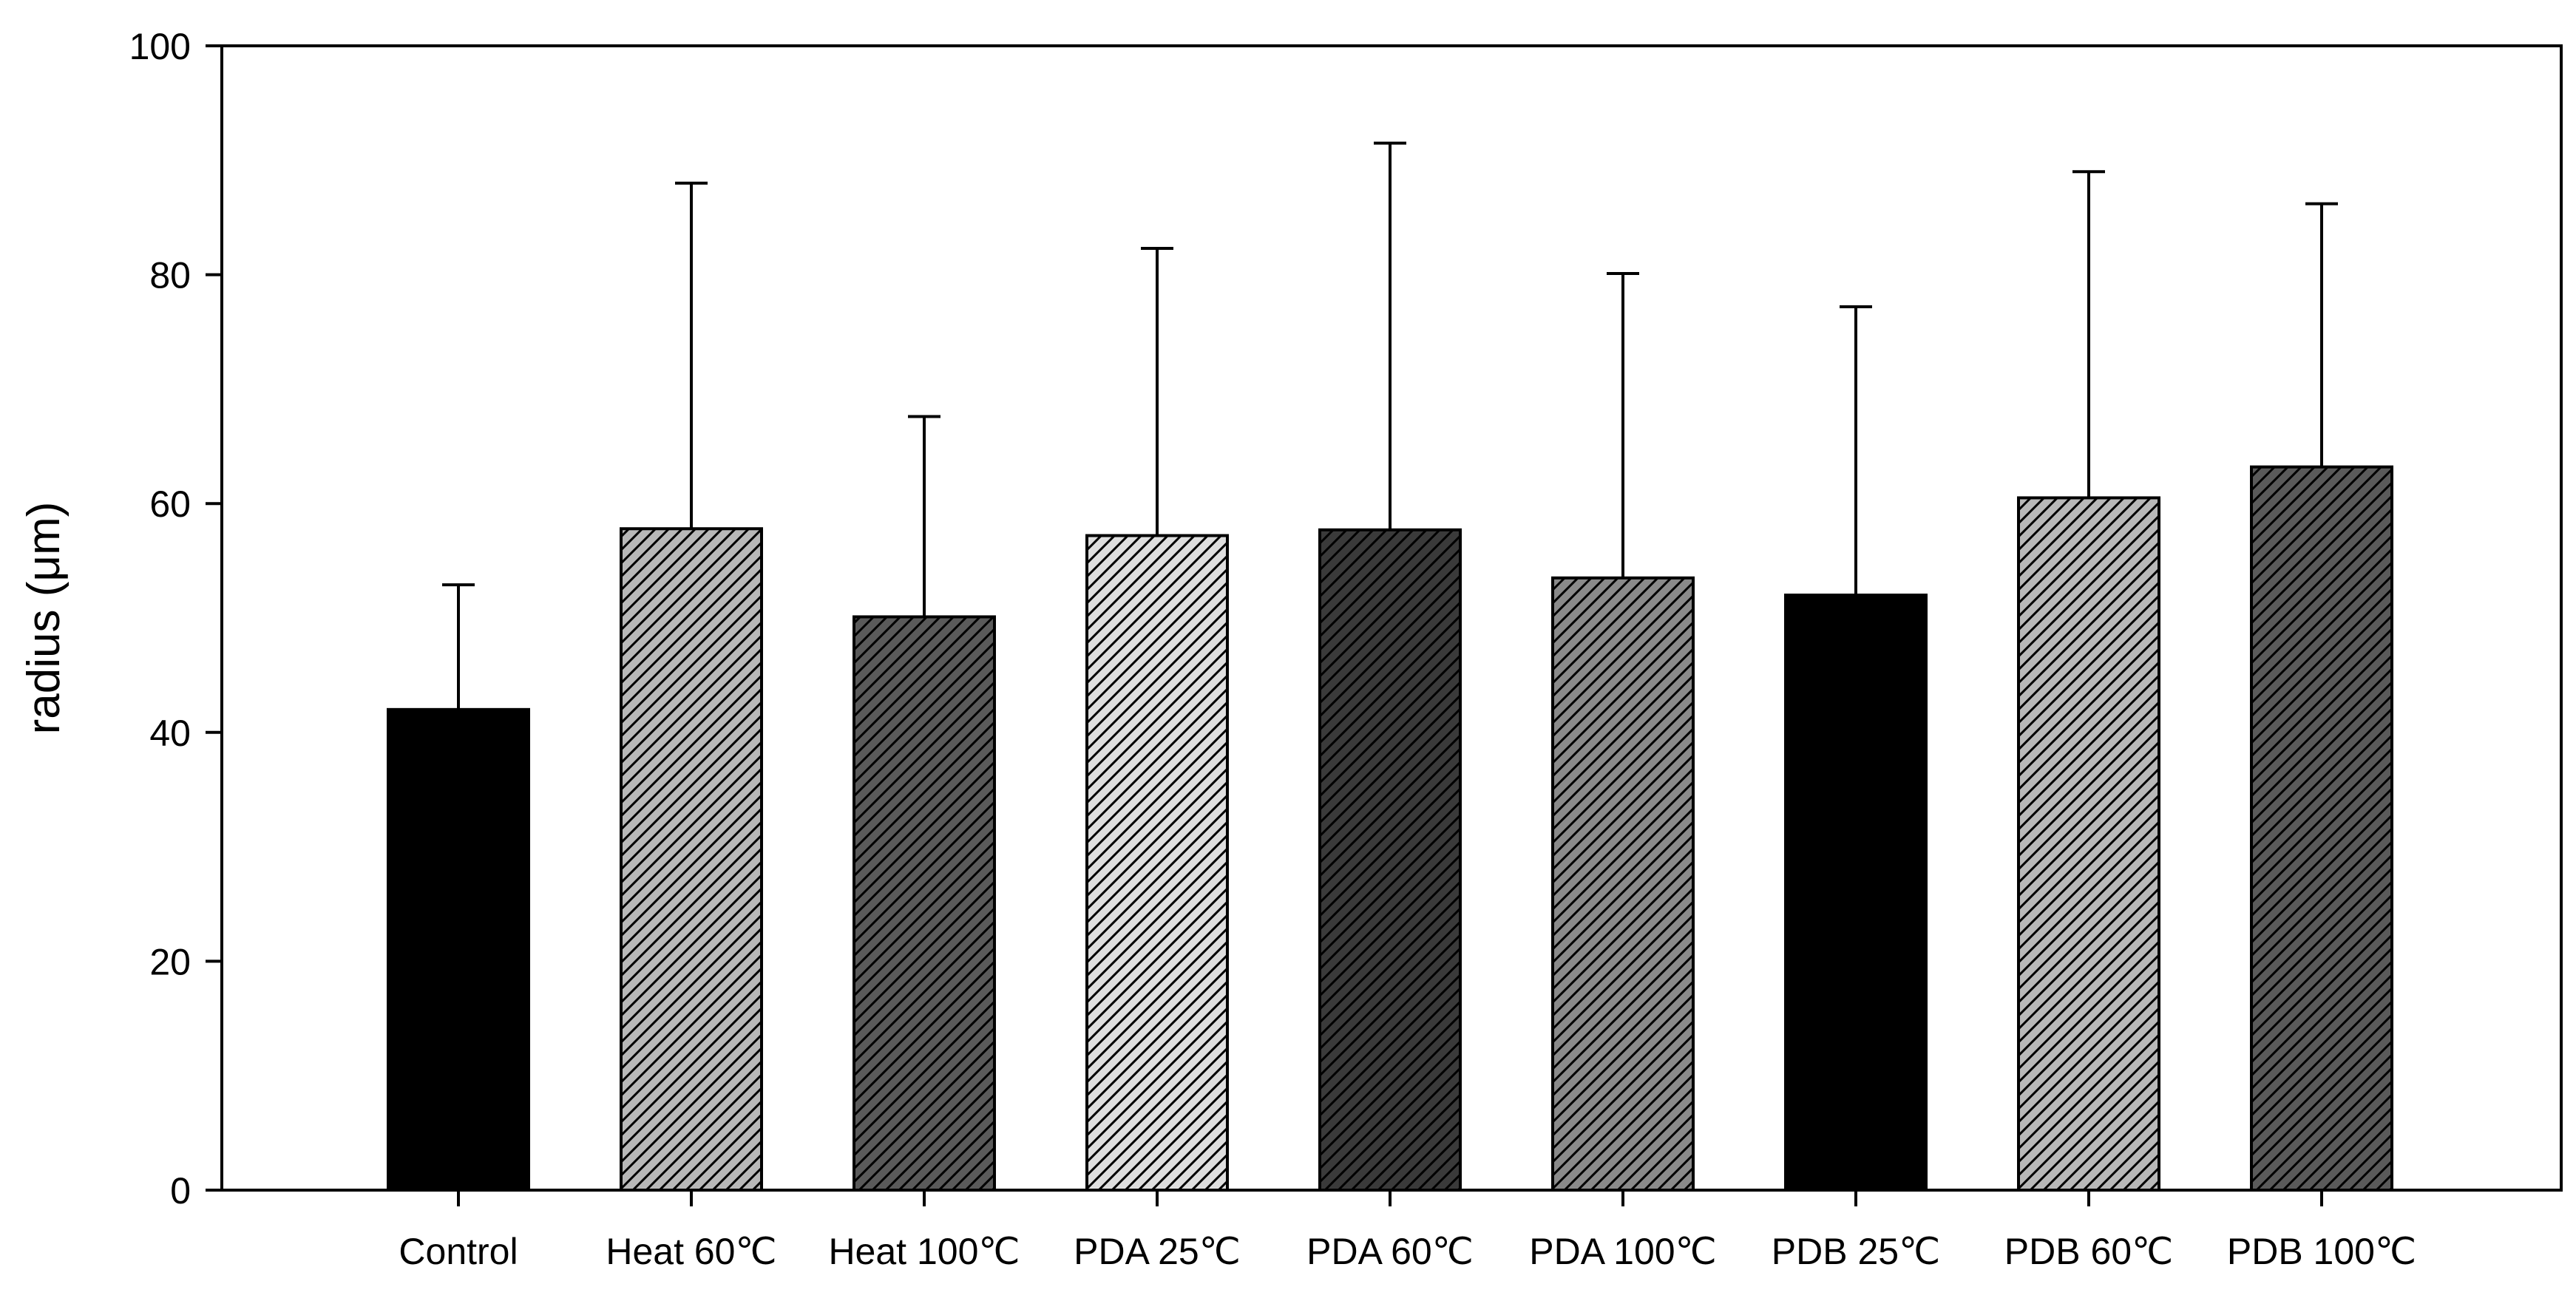 This screenshot has height=1301, width=2576. I want to click on y-tick-label: 20, so click(170, 961).